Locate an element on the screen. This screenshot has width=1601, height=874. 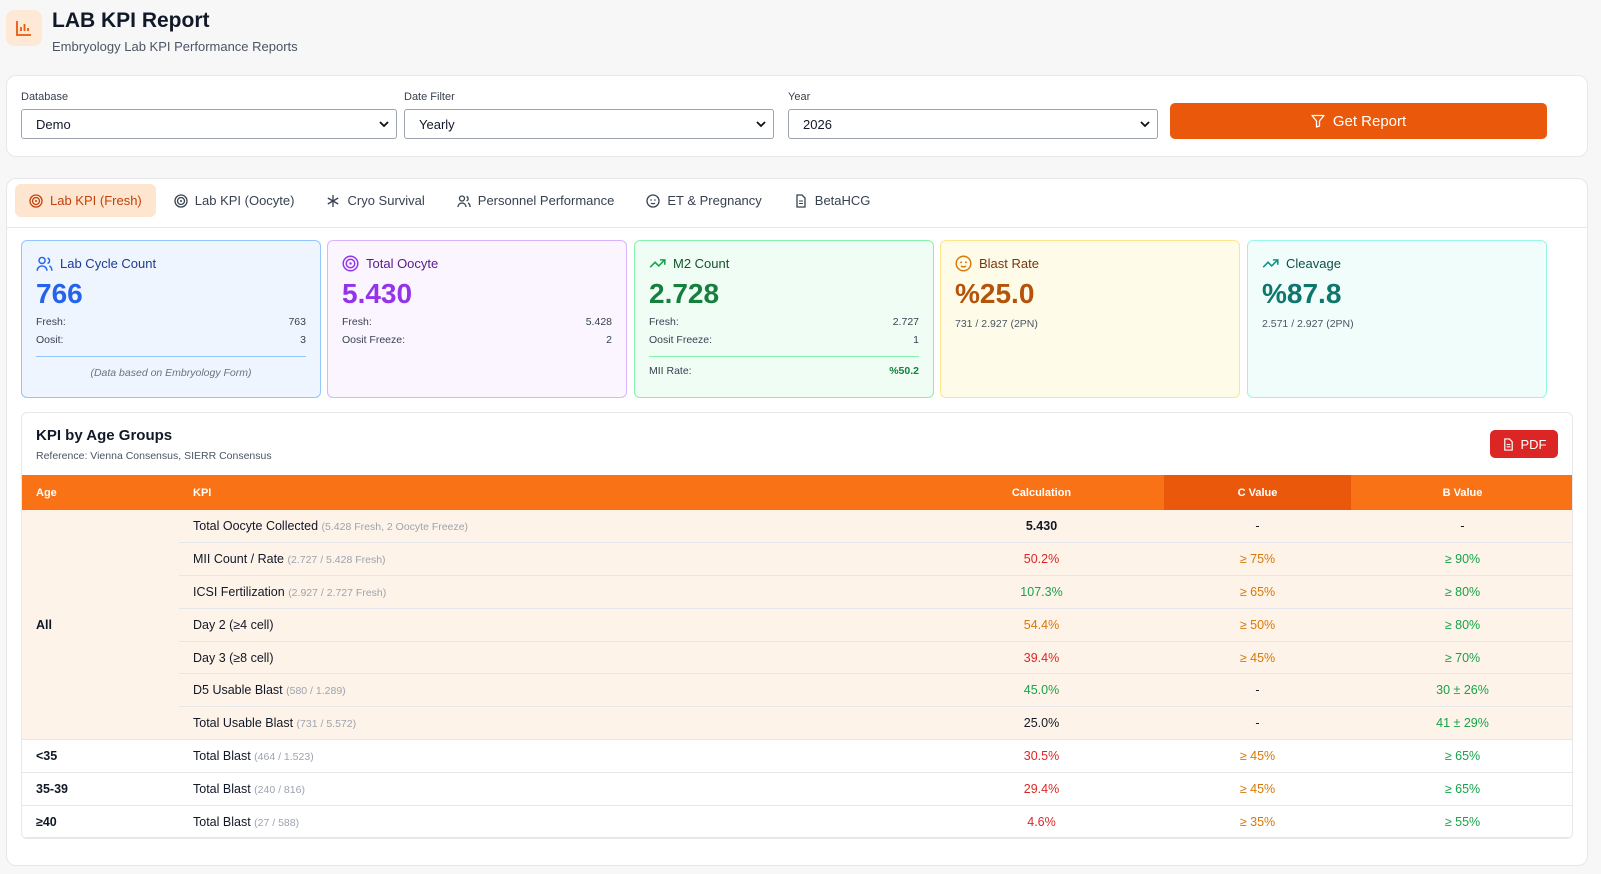
kpi-detail: (2.927 / 2.727 Fresh) is located at coordinates (337, 592).